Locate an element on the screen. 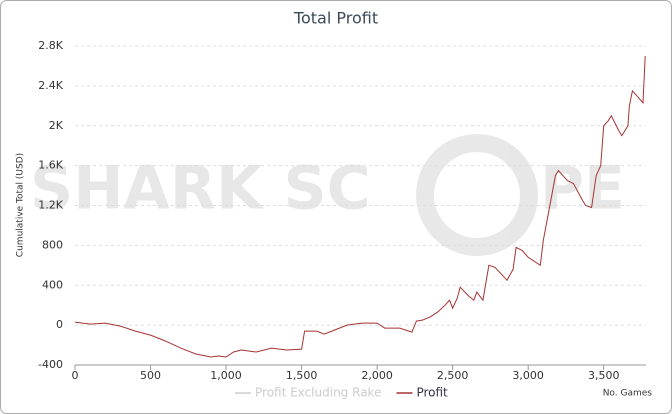 The image size is (672, 414). x-tick-label: 3,000 is located at coordinates (528, 375).